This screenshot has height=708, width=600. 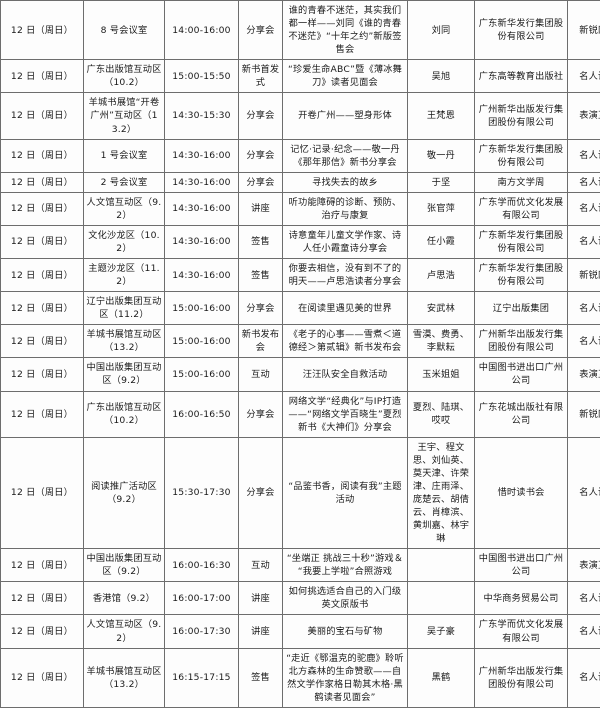 I want to click on cell-guest: 夏烈、陆琪、哎哎, so click(x=441, y=414).